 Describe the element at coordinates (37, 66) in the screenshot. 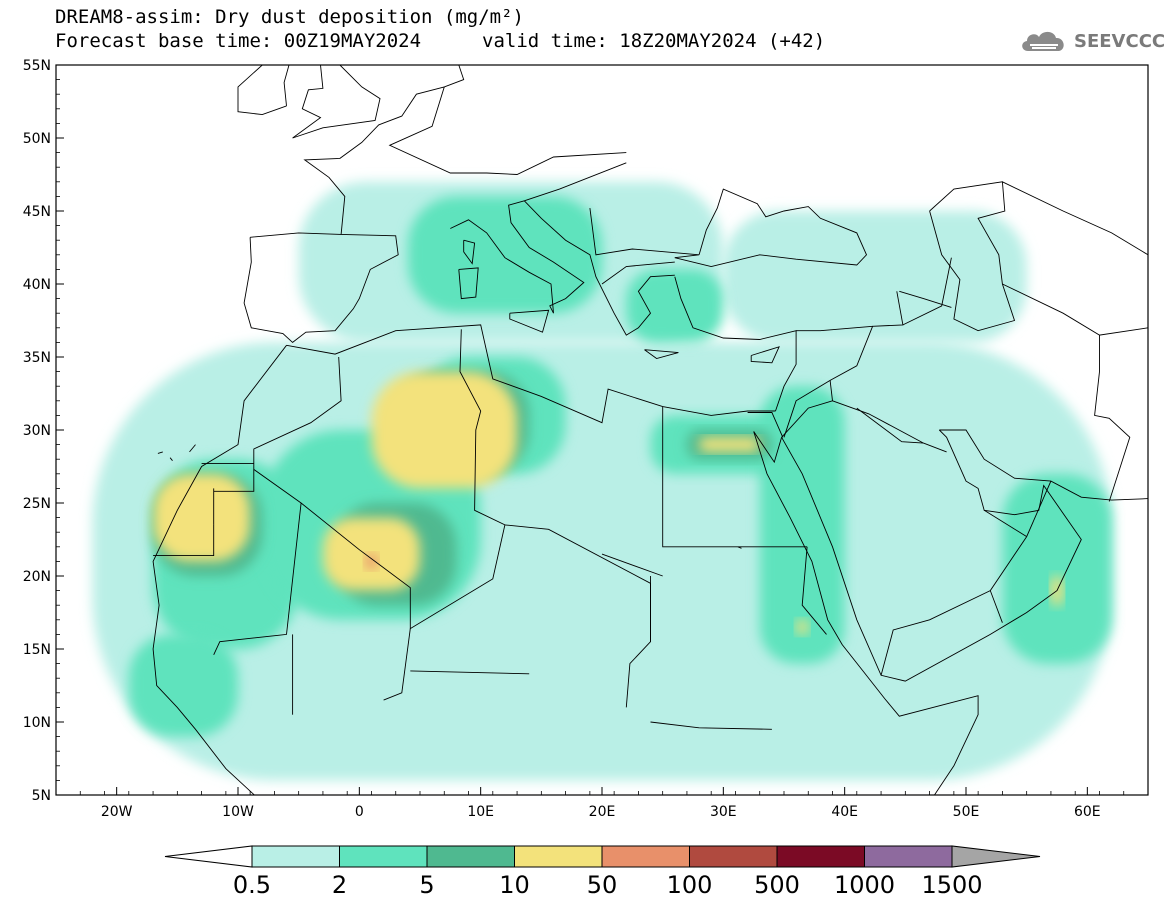

I see `lat-tick-label: 55N` at that location.